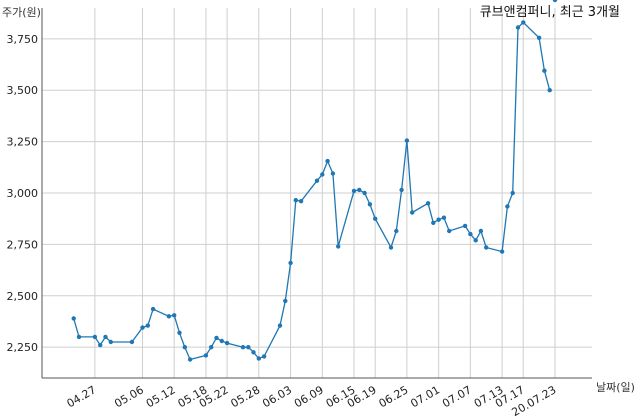 This screenshot has height=419, width=640. Describe the element at coordinates (309, 396) in the screenshot. I see `x-tick-label: 06.09` at that location.